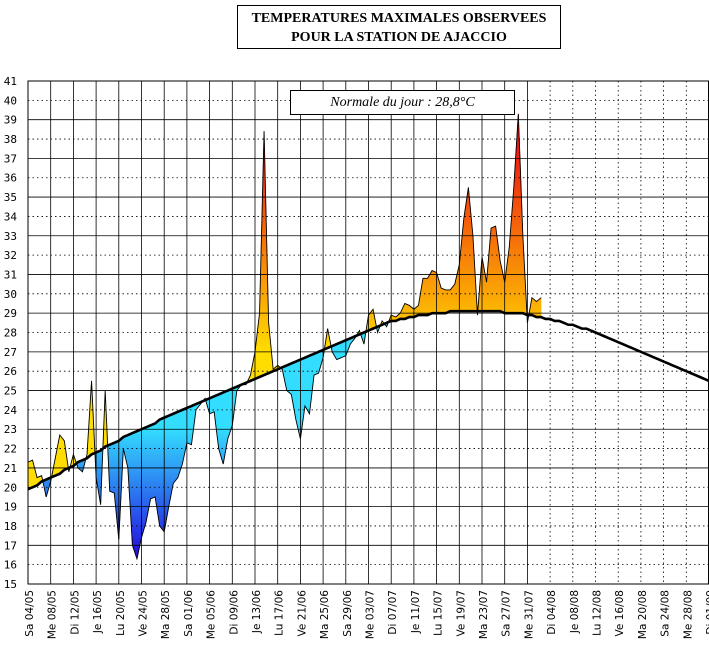  I want to click on x-tick-label: Je 08/08, so click(575, 612).